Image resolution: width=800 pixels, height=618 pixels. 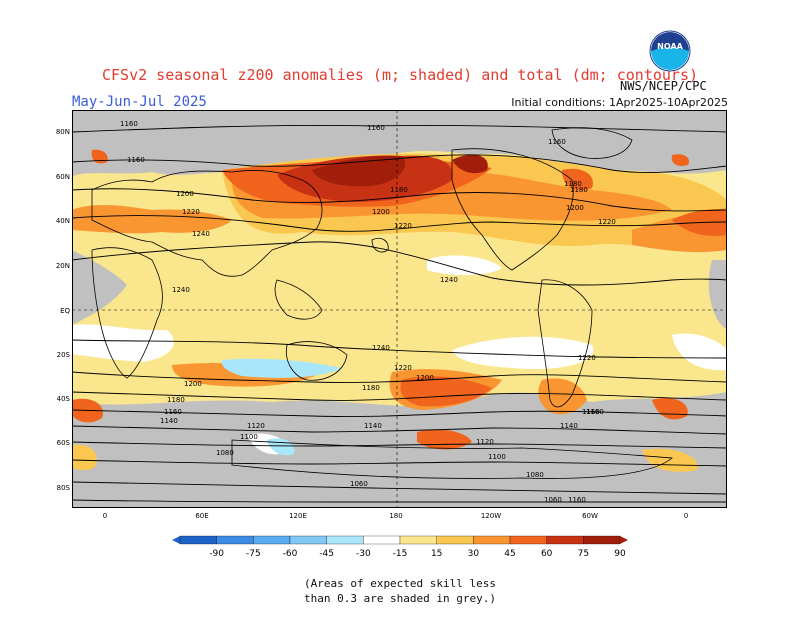 I want to click on lon-label: 60E, so click(x=202, y=516).